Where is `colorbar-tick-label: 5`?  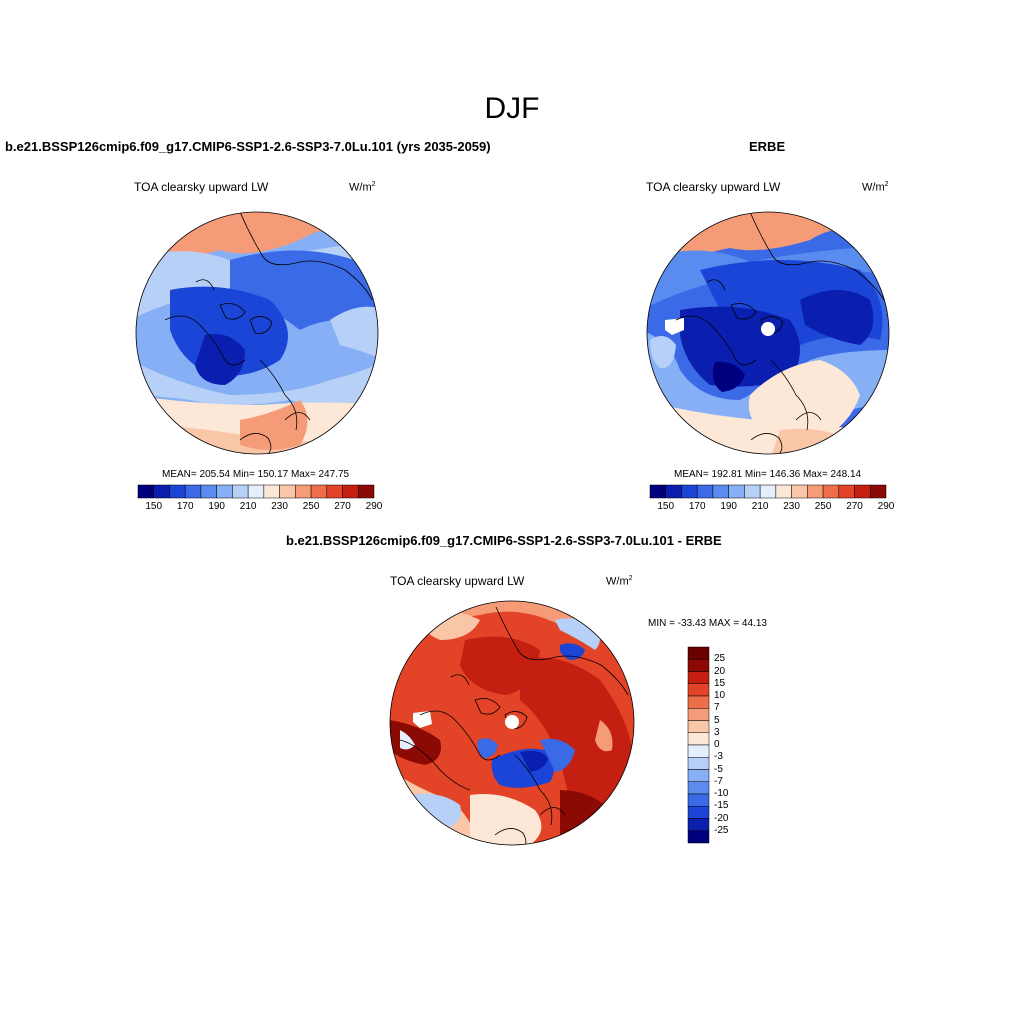
colorbar-tick-label: 5 is located at coordinates (717, 720).